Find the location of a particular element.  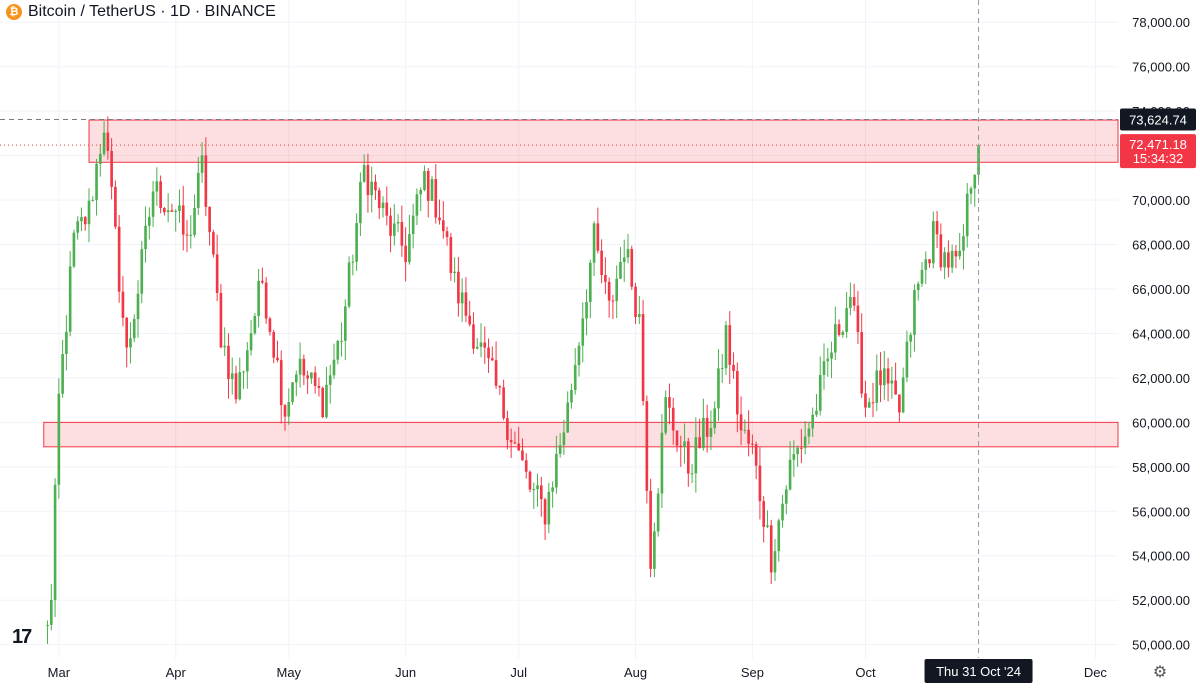

y-tick-label: 76,000.00 is located at coordinates (1161, 67).